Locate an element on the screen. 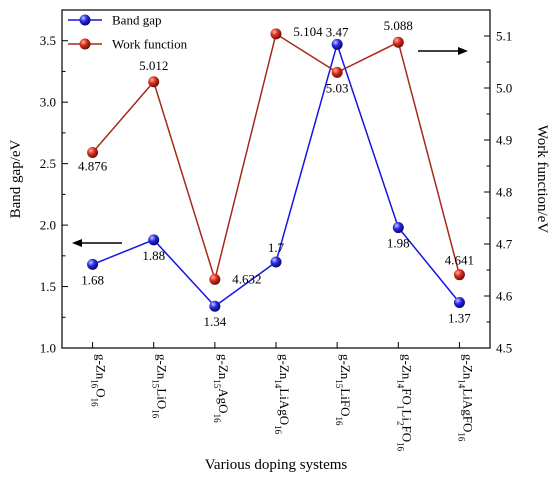 Image resolution: width=550 pixels, height=479 pixels. x-category-label: g-Zn15LiFO16 is located at coordinates (343, 390).